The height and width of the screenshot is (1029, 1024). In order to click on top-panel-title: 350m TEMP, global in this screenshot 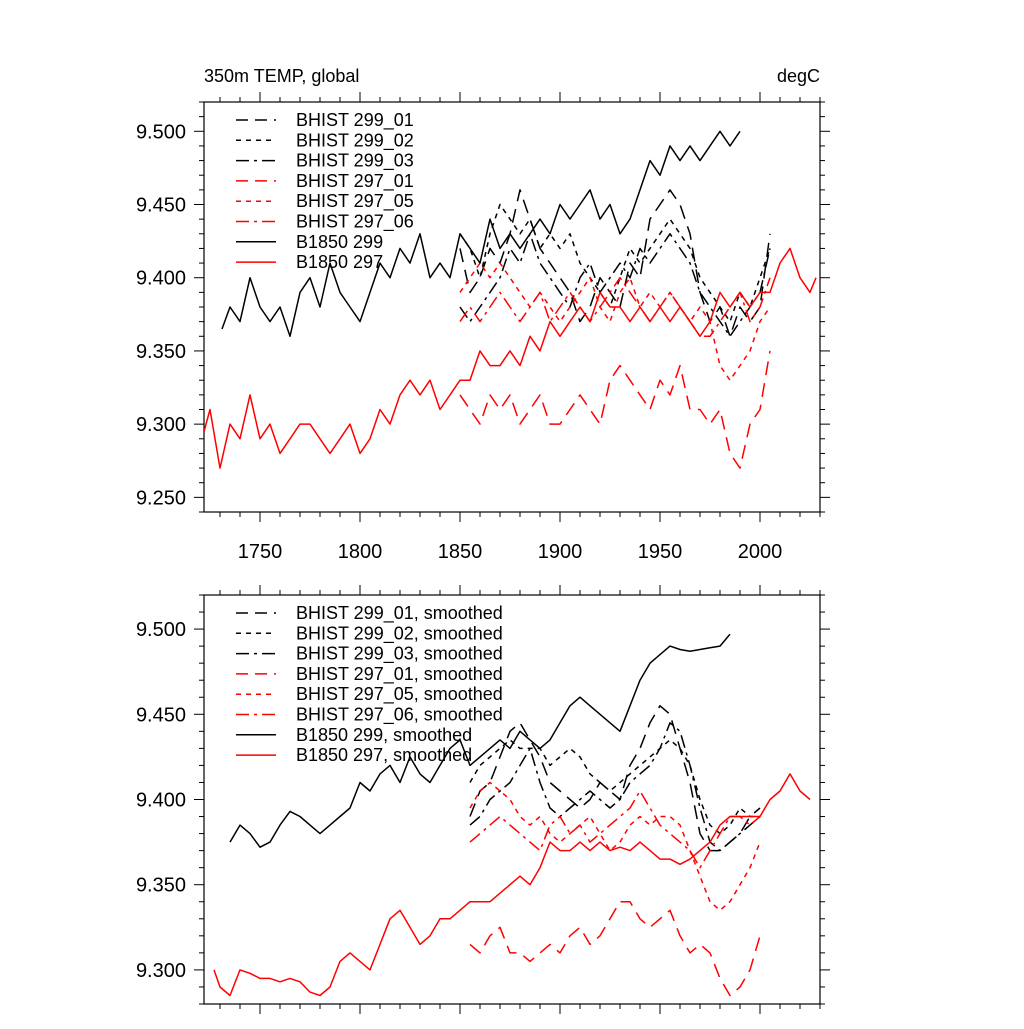, I will do `click(281, 76)`.